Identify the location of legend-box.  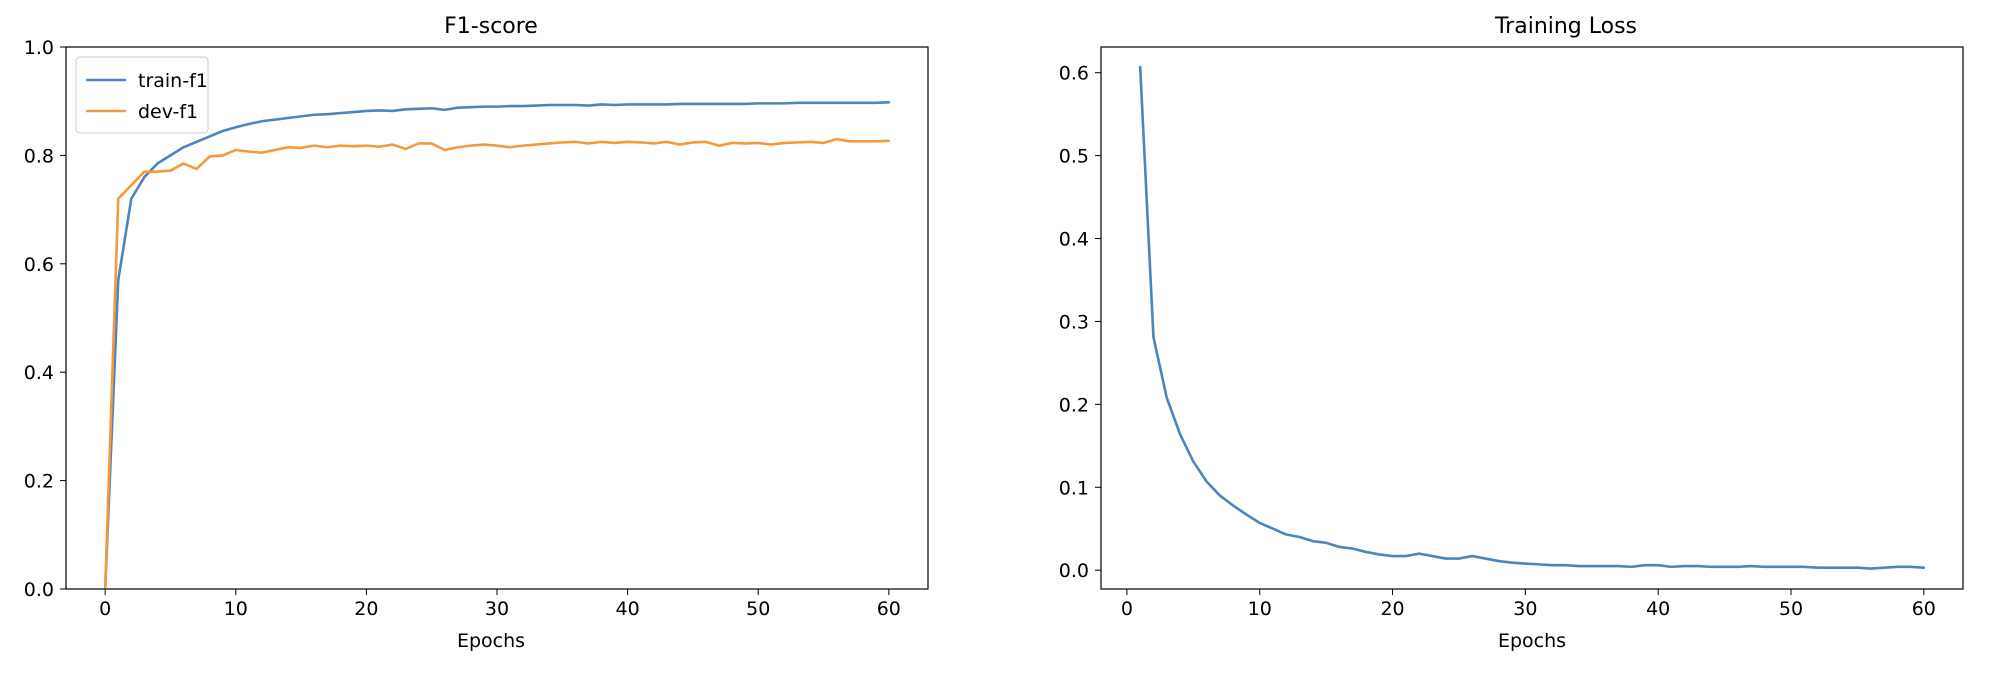
(142, 95).